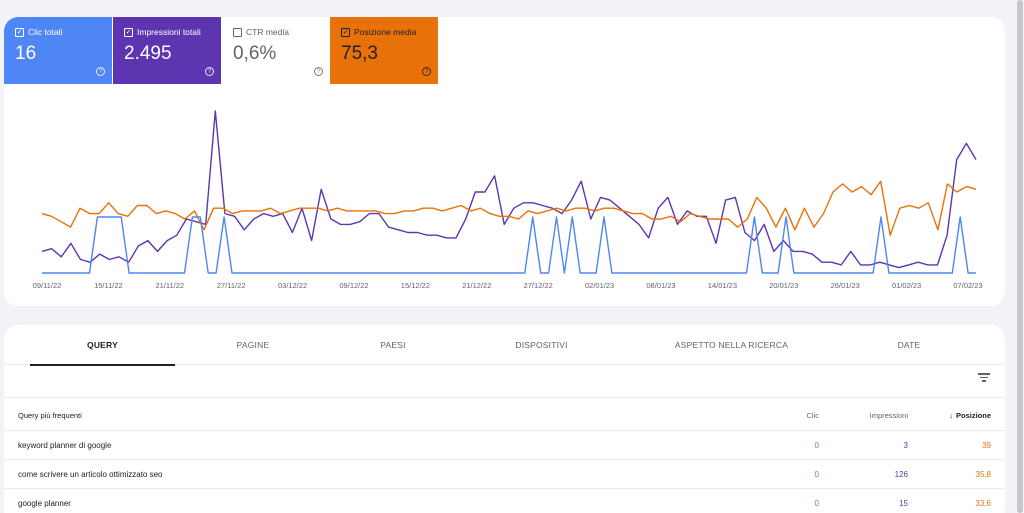 The width and height of the screenshot is (1024, 513). What do you see at coordinates (951, 415) in the screenshot?
I see `sort-down-arrow-icon: ↓` at bounding box center [951, 415].